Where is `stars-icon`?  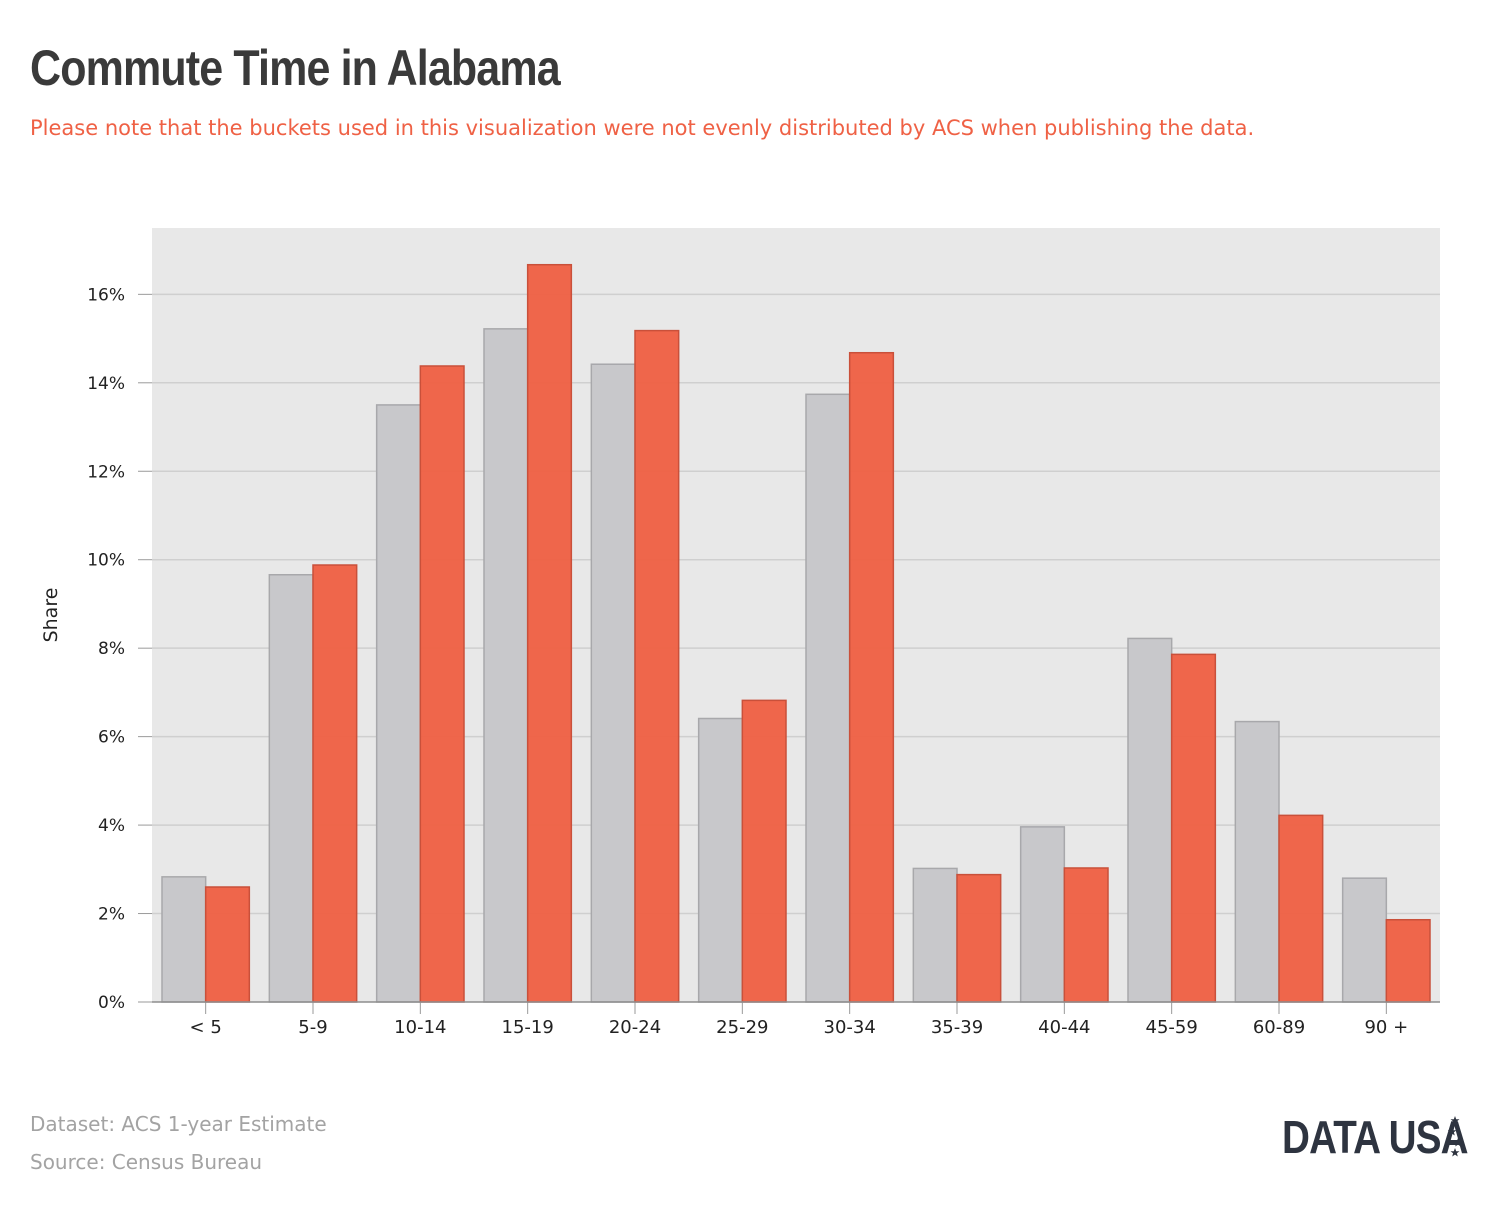
stars-icon is located at coordinates (1455, 1136).